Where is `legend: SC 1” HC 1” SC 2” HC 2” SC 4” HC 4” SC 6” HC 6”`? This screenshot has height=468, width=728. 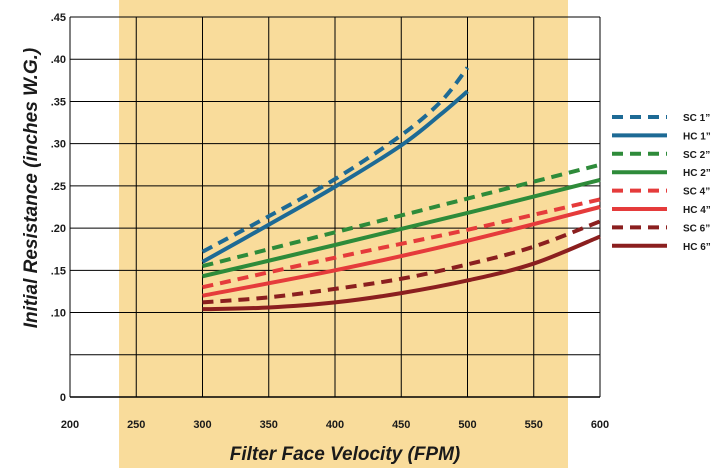
legend: SC 1” HC 1” SC 2” HC 2” SC 4” HC 4” SC 6” HC 6” is located at coordinates (661, 183).